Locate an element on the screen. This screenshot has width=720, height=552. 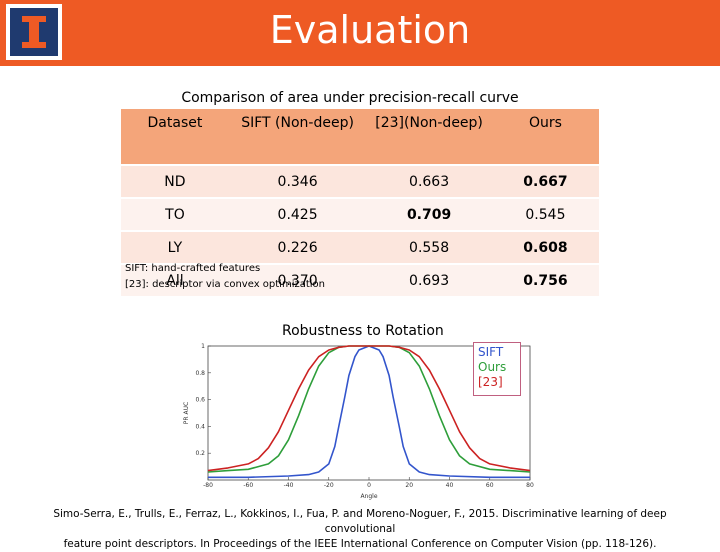
legend-entry-sift: SIFT is located at coordinates (491, 352).